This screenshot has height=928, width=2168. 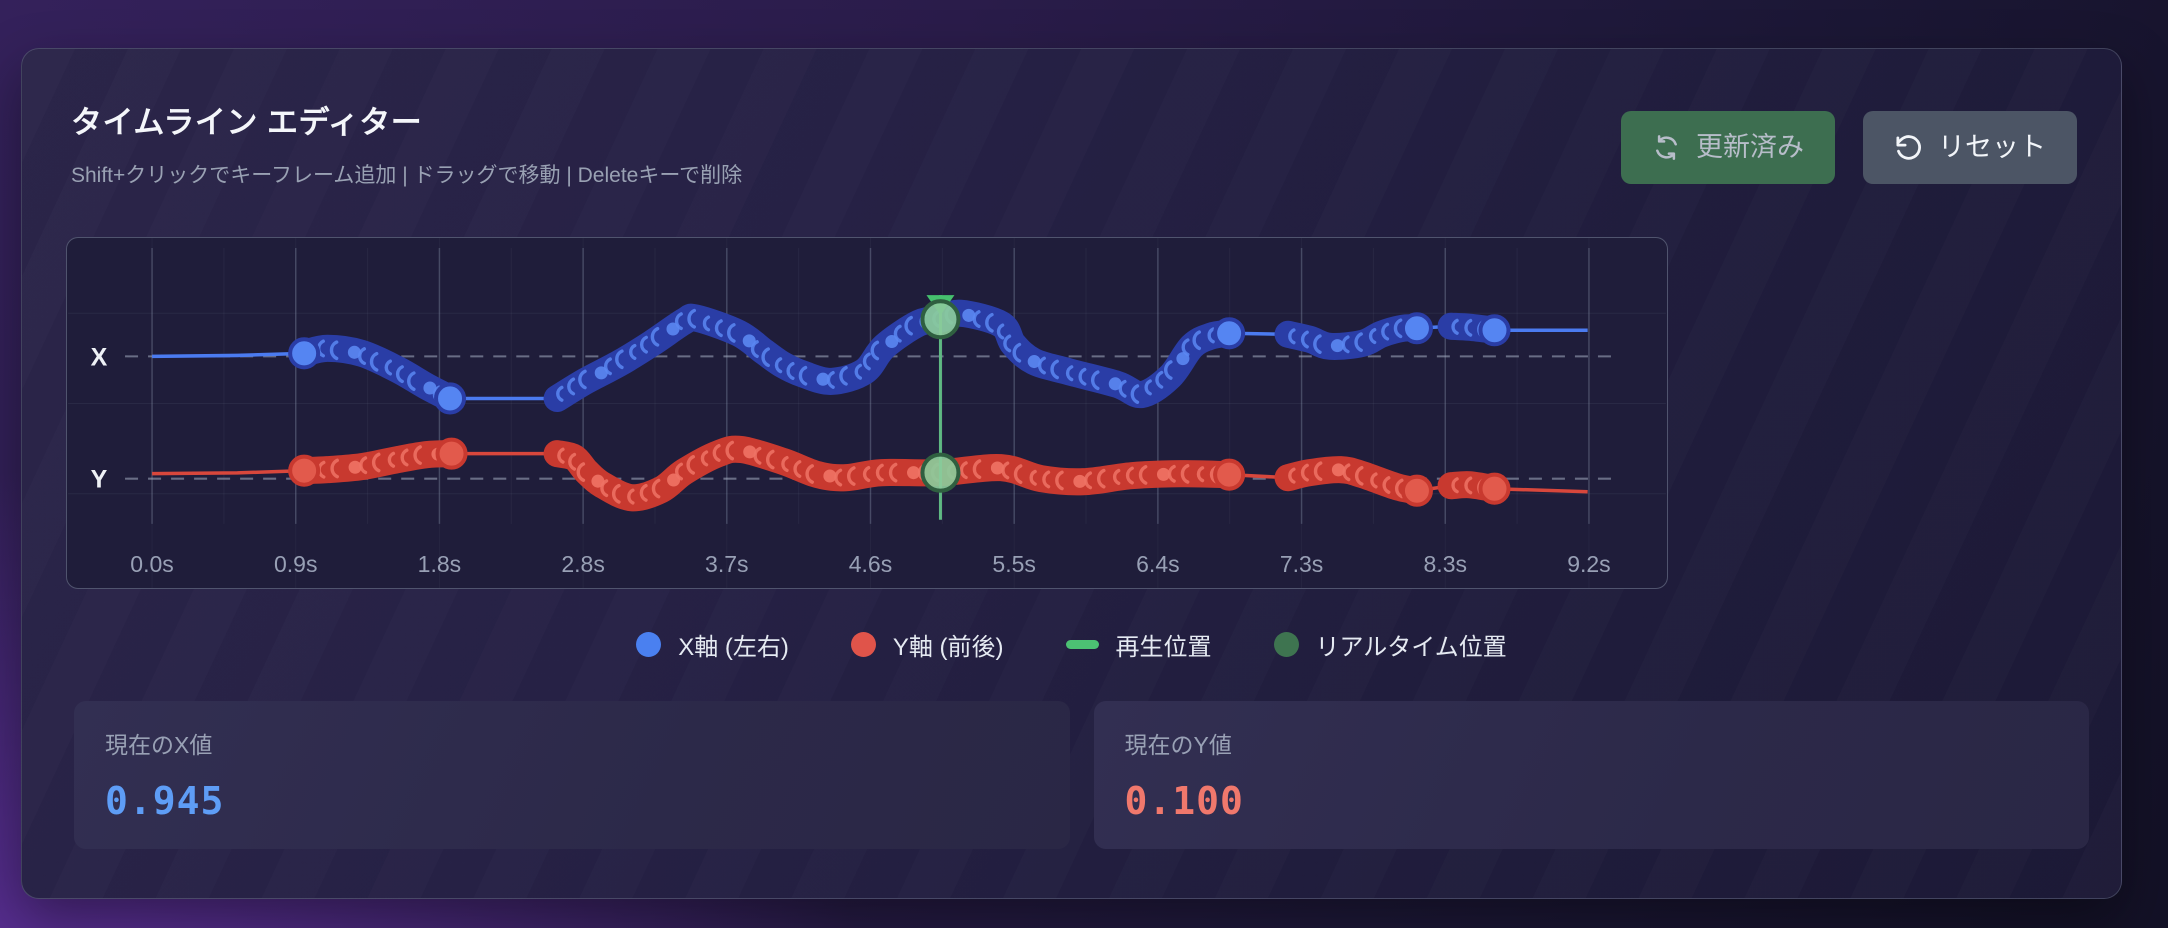 I want to click on y-axis-swatch-icon, so click(x=863, y=644).